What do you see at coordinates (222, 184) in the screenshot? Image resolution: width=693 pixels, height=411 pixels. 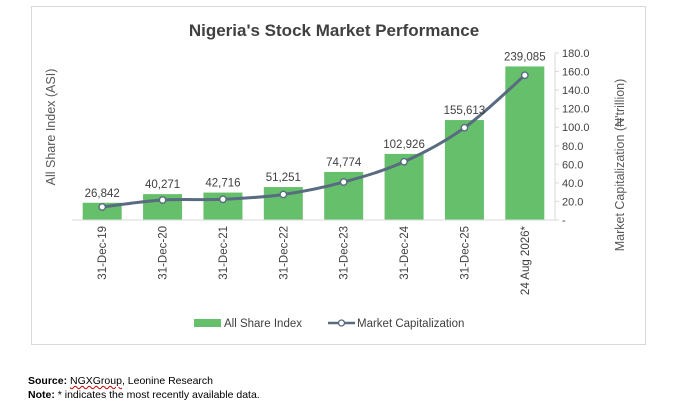 I see `bar-label: 42,716` at bounding box center [222, 184].